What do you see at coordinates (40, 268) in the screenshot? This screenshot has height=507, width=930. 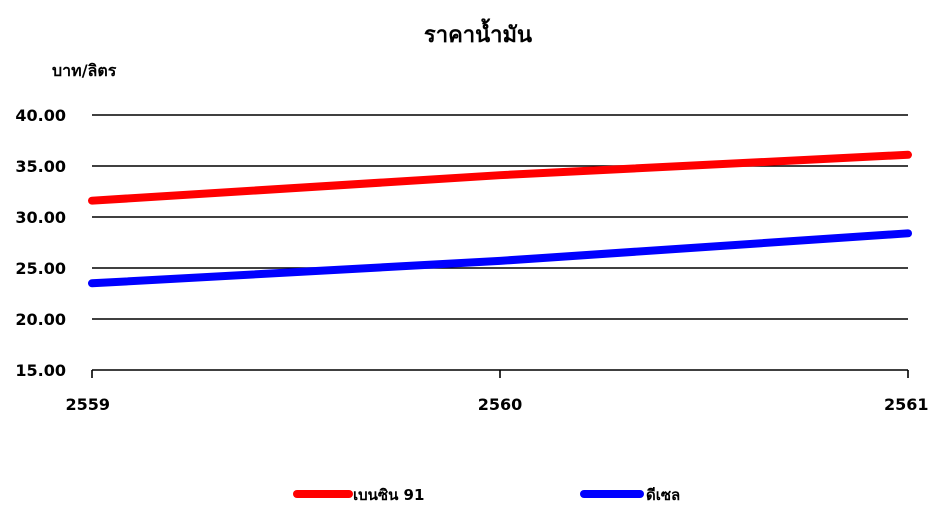 I see `y-tick-label-2: 25.00` at bounding box center [40, 268].